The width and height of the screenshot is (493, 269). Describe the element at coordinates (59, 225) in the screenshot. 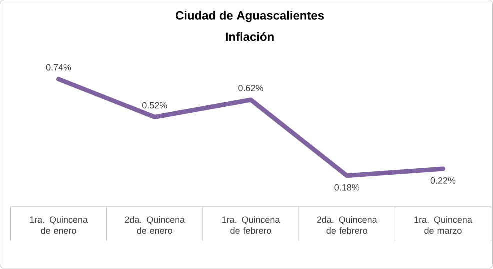

I see `x-tick-label: 1ra. Quincena de enero` at that location.